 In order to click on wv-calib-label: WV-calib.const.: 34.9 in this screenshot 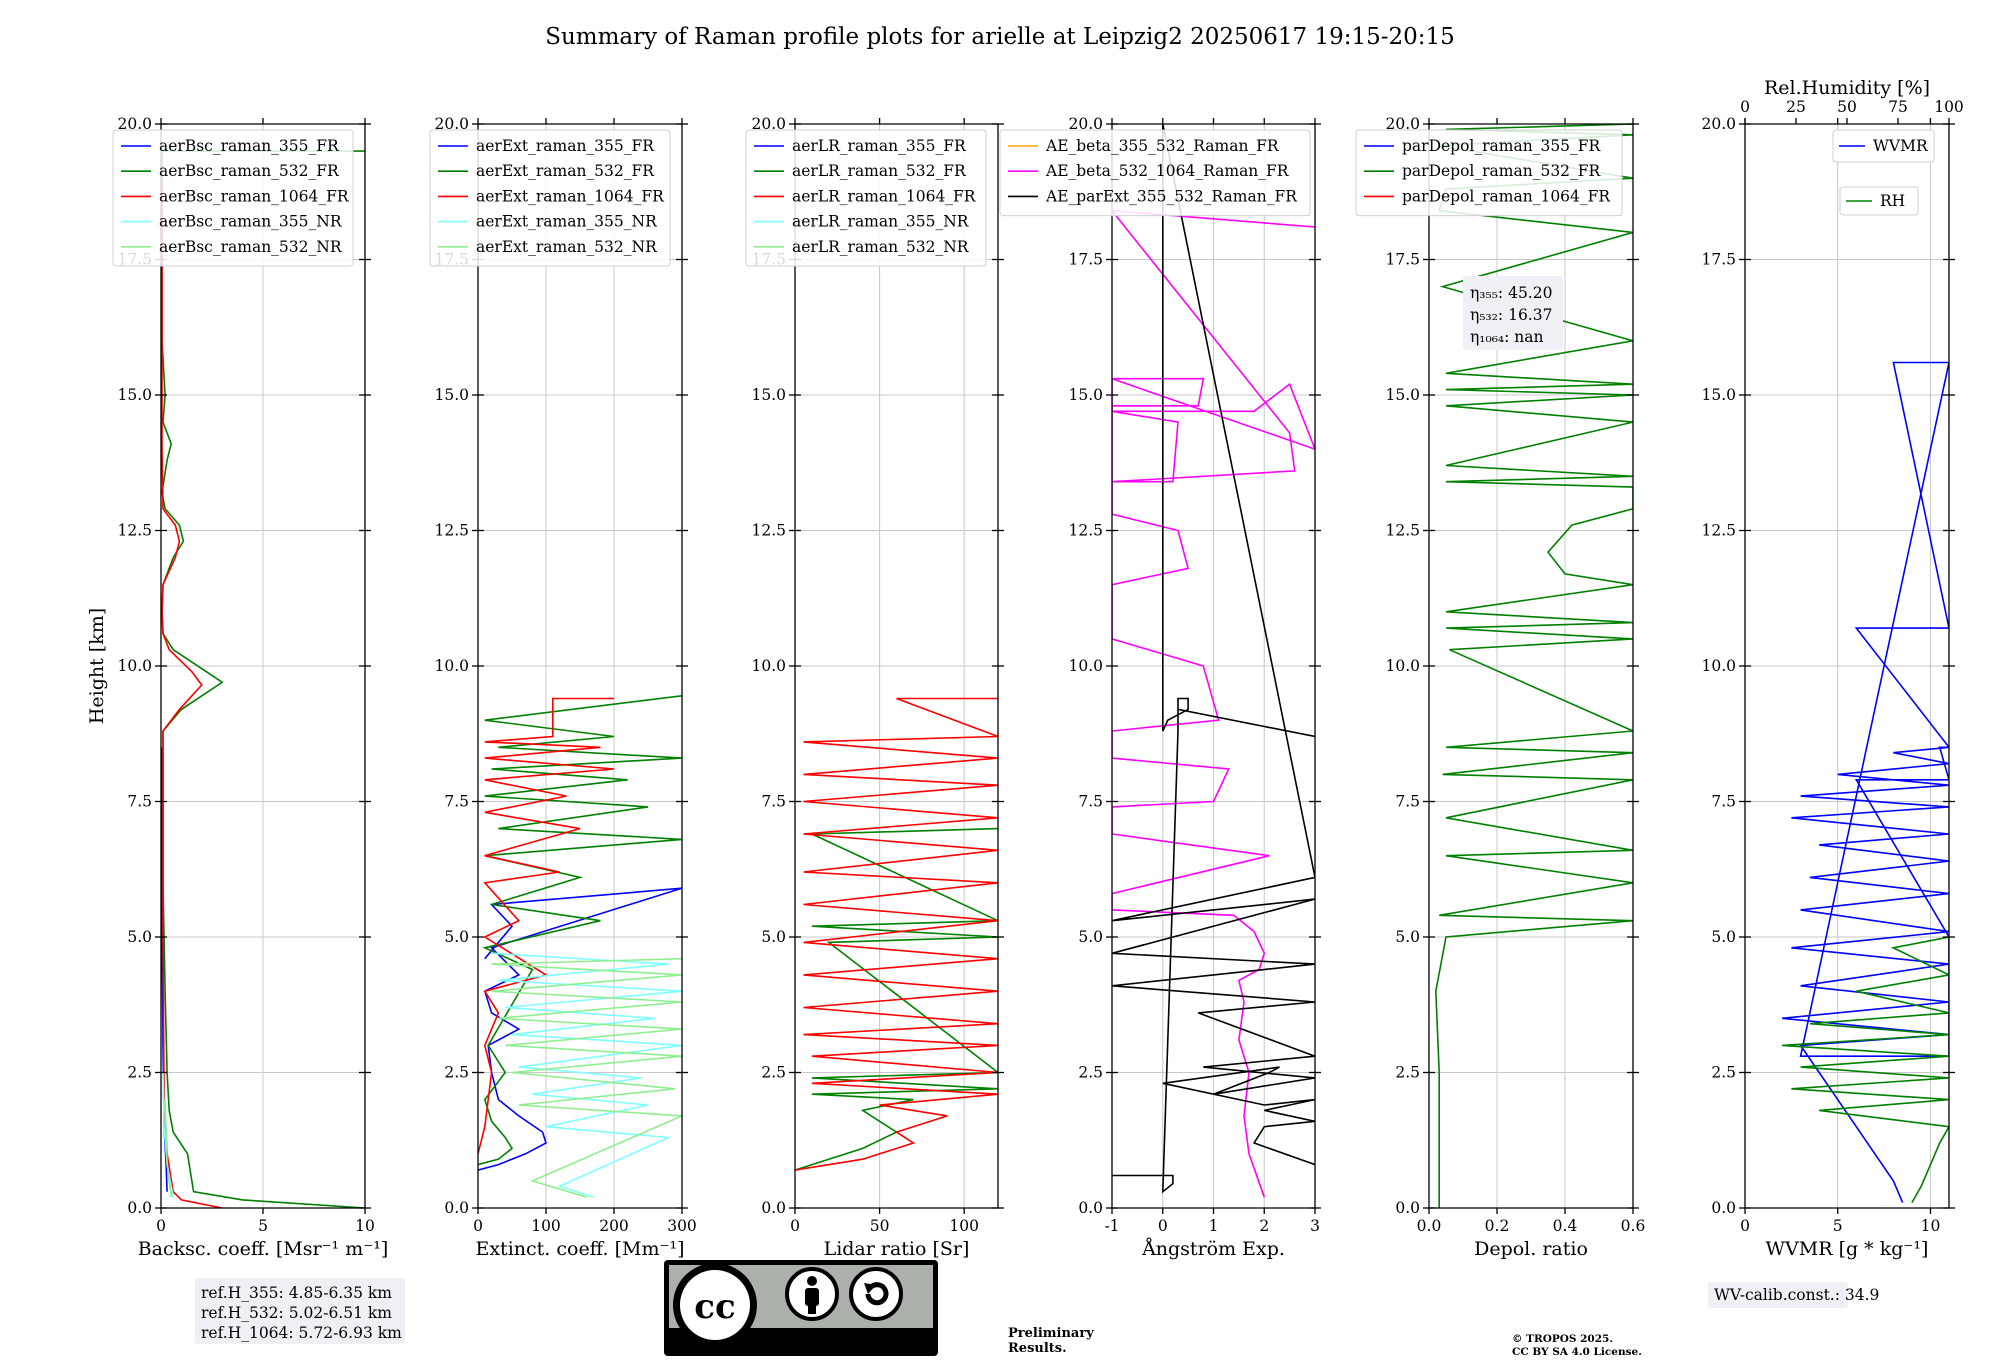, I will do `click(1796, 1295)`.